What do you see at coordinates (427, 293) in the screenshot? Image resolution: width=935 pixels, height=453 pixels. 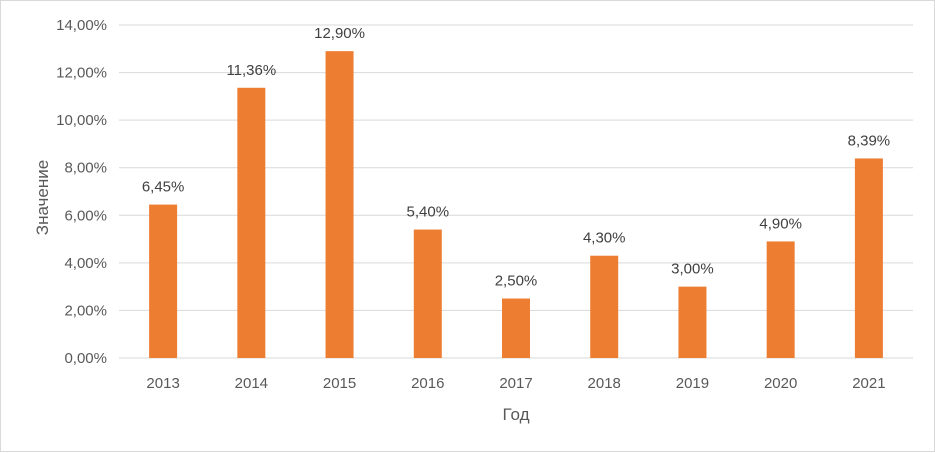 I see `bar-2016` at bounding box center [427, 293].